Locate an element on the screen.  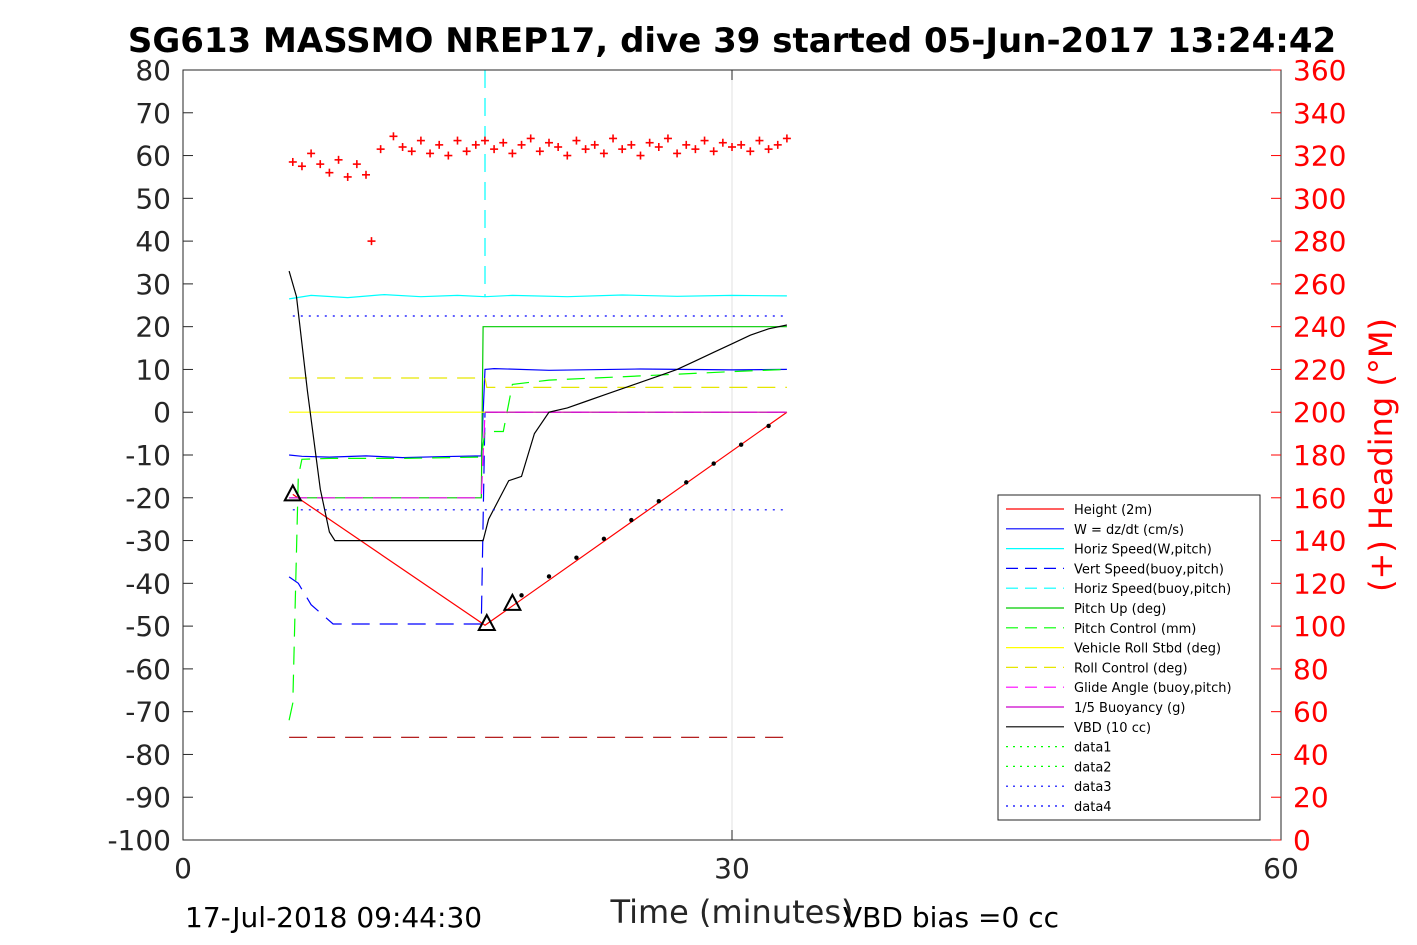
footer-vbd-bias: VBD bias =0 cc is located at coordinates (951, 917).